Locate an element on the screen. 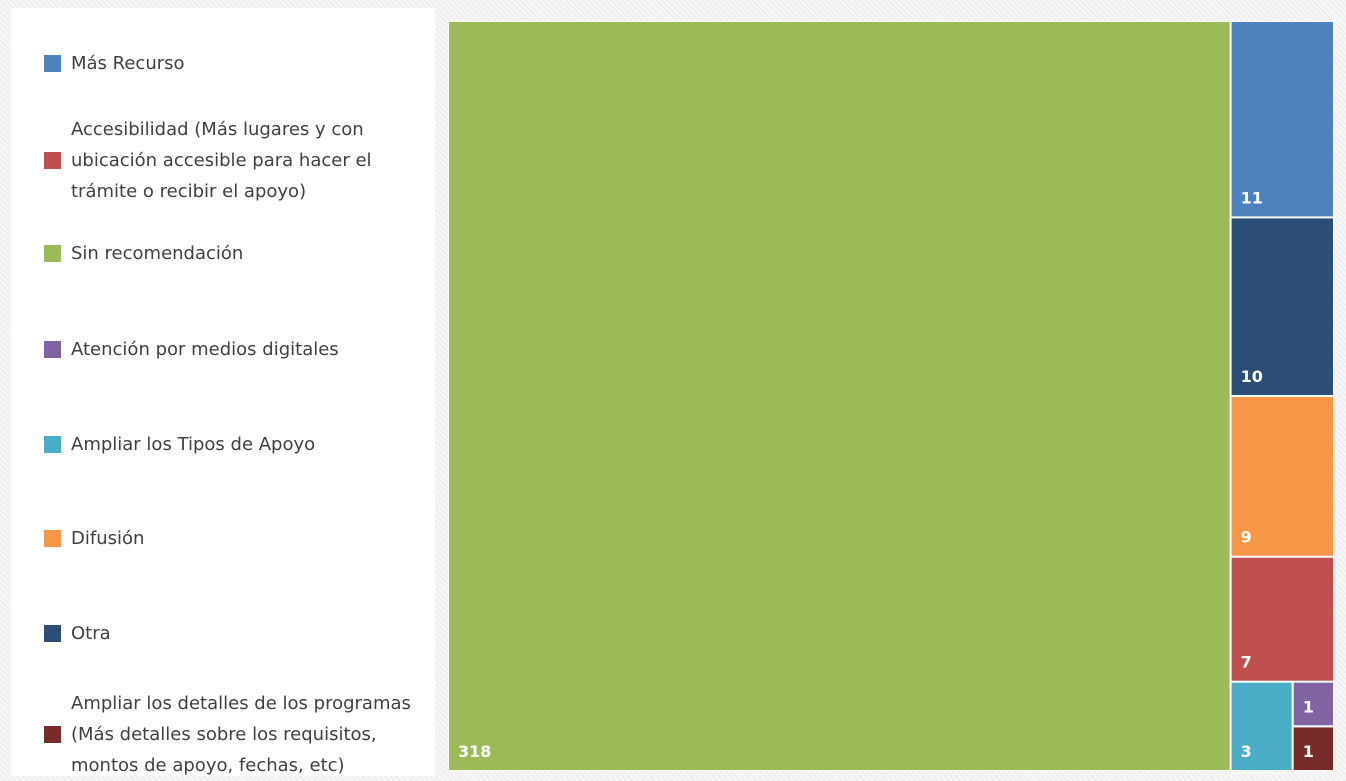  legend-label: Otra is located at coordinates (91, 633).